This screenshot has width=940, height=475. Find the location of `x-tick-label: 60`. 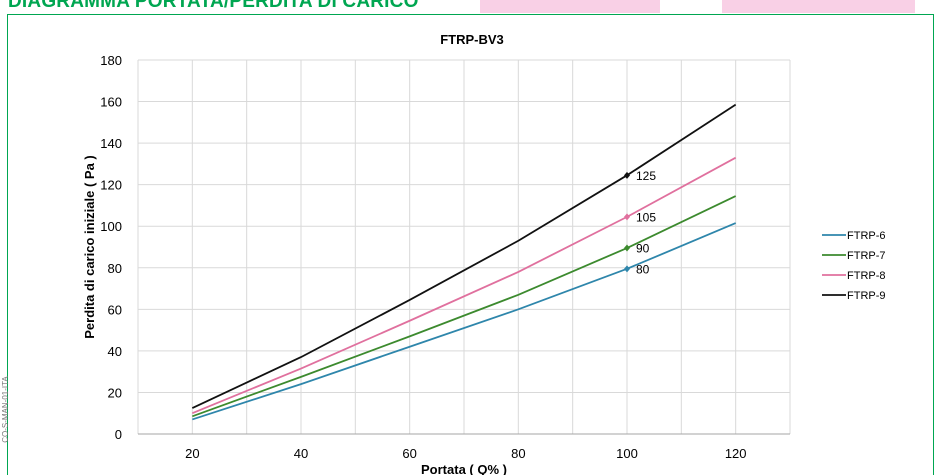

x-tick-label: 60 is located at coordinates (409, 453).